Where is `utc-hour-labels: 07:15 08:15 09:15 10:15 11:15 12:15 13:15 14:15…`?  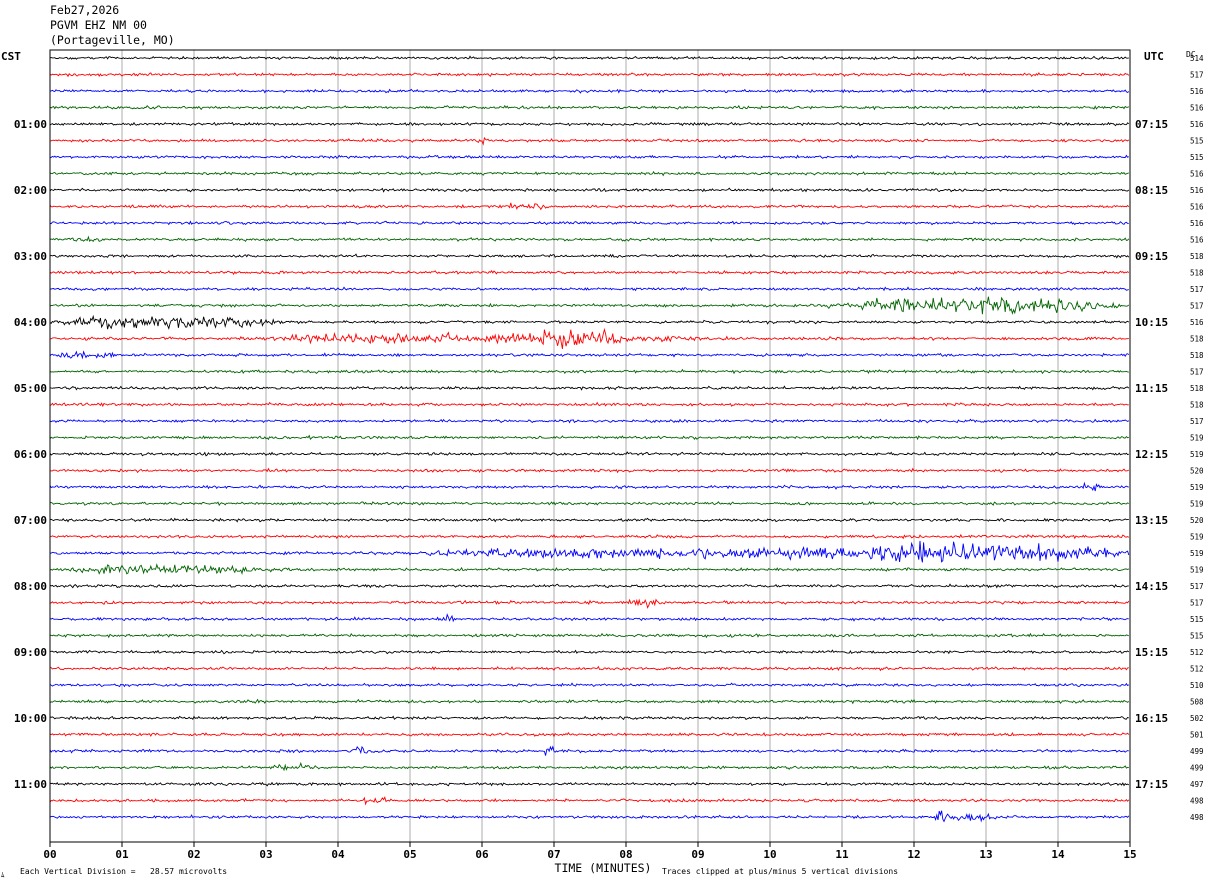 utc-hour-labels: 07:15 08:15 09:15 10:15 11:15 12:15 13:15 14:15… is located at coordinates (1151, 454).